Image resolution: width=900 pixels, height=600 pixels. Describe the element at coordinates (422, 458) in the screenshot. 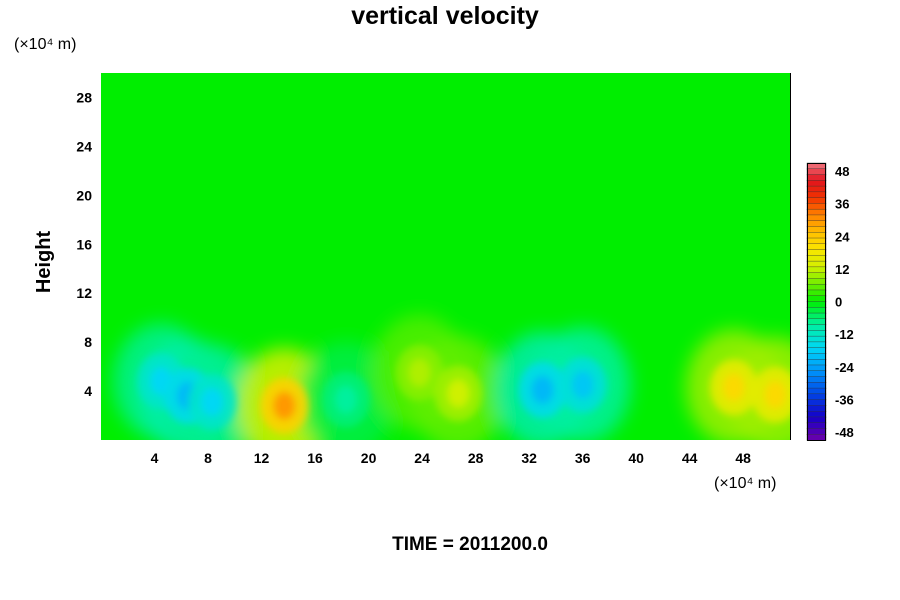

I see `x-tick-label: 24` at that location.